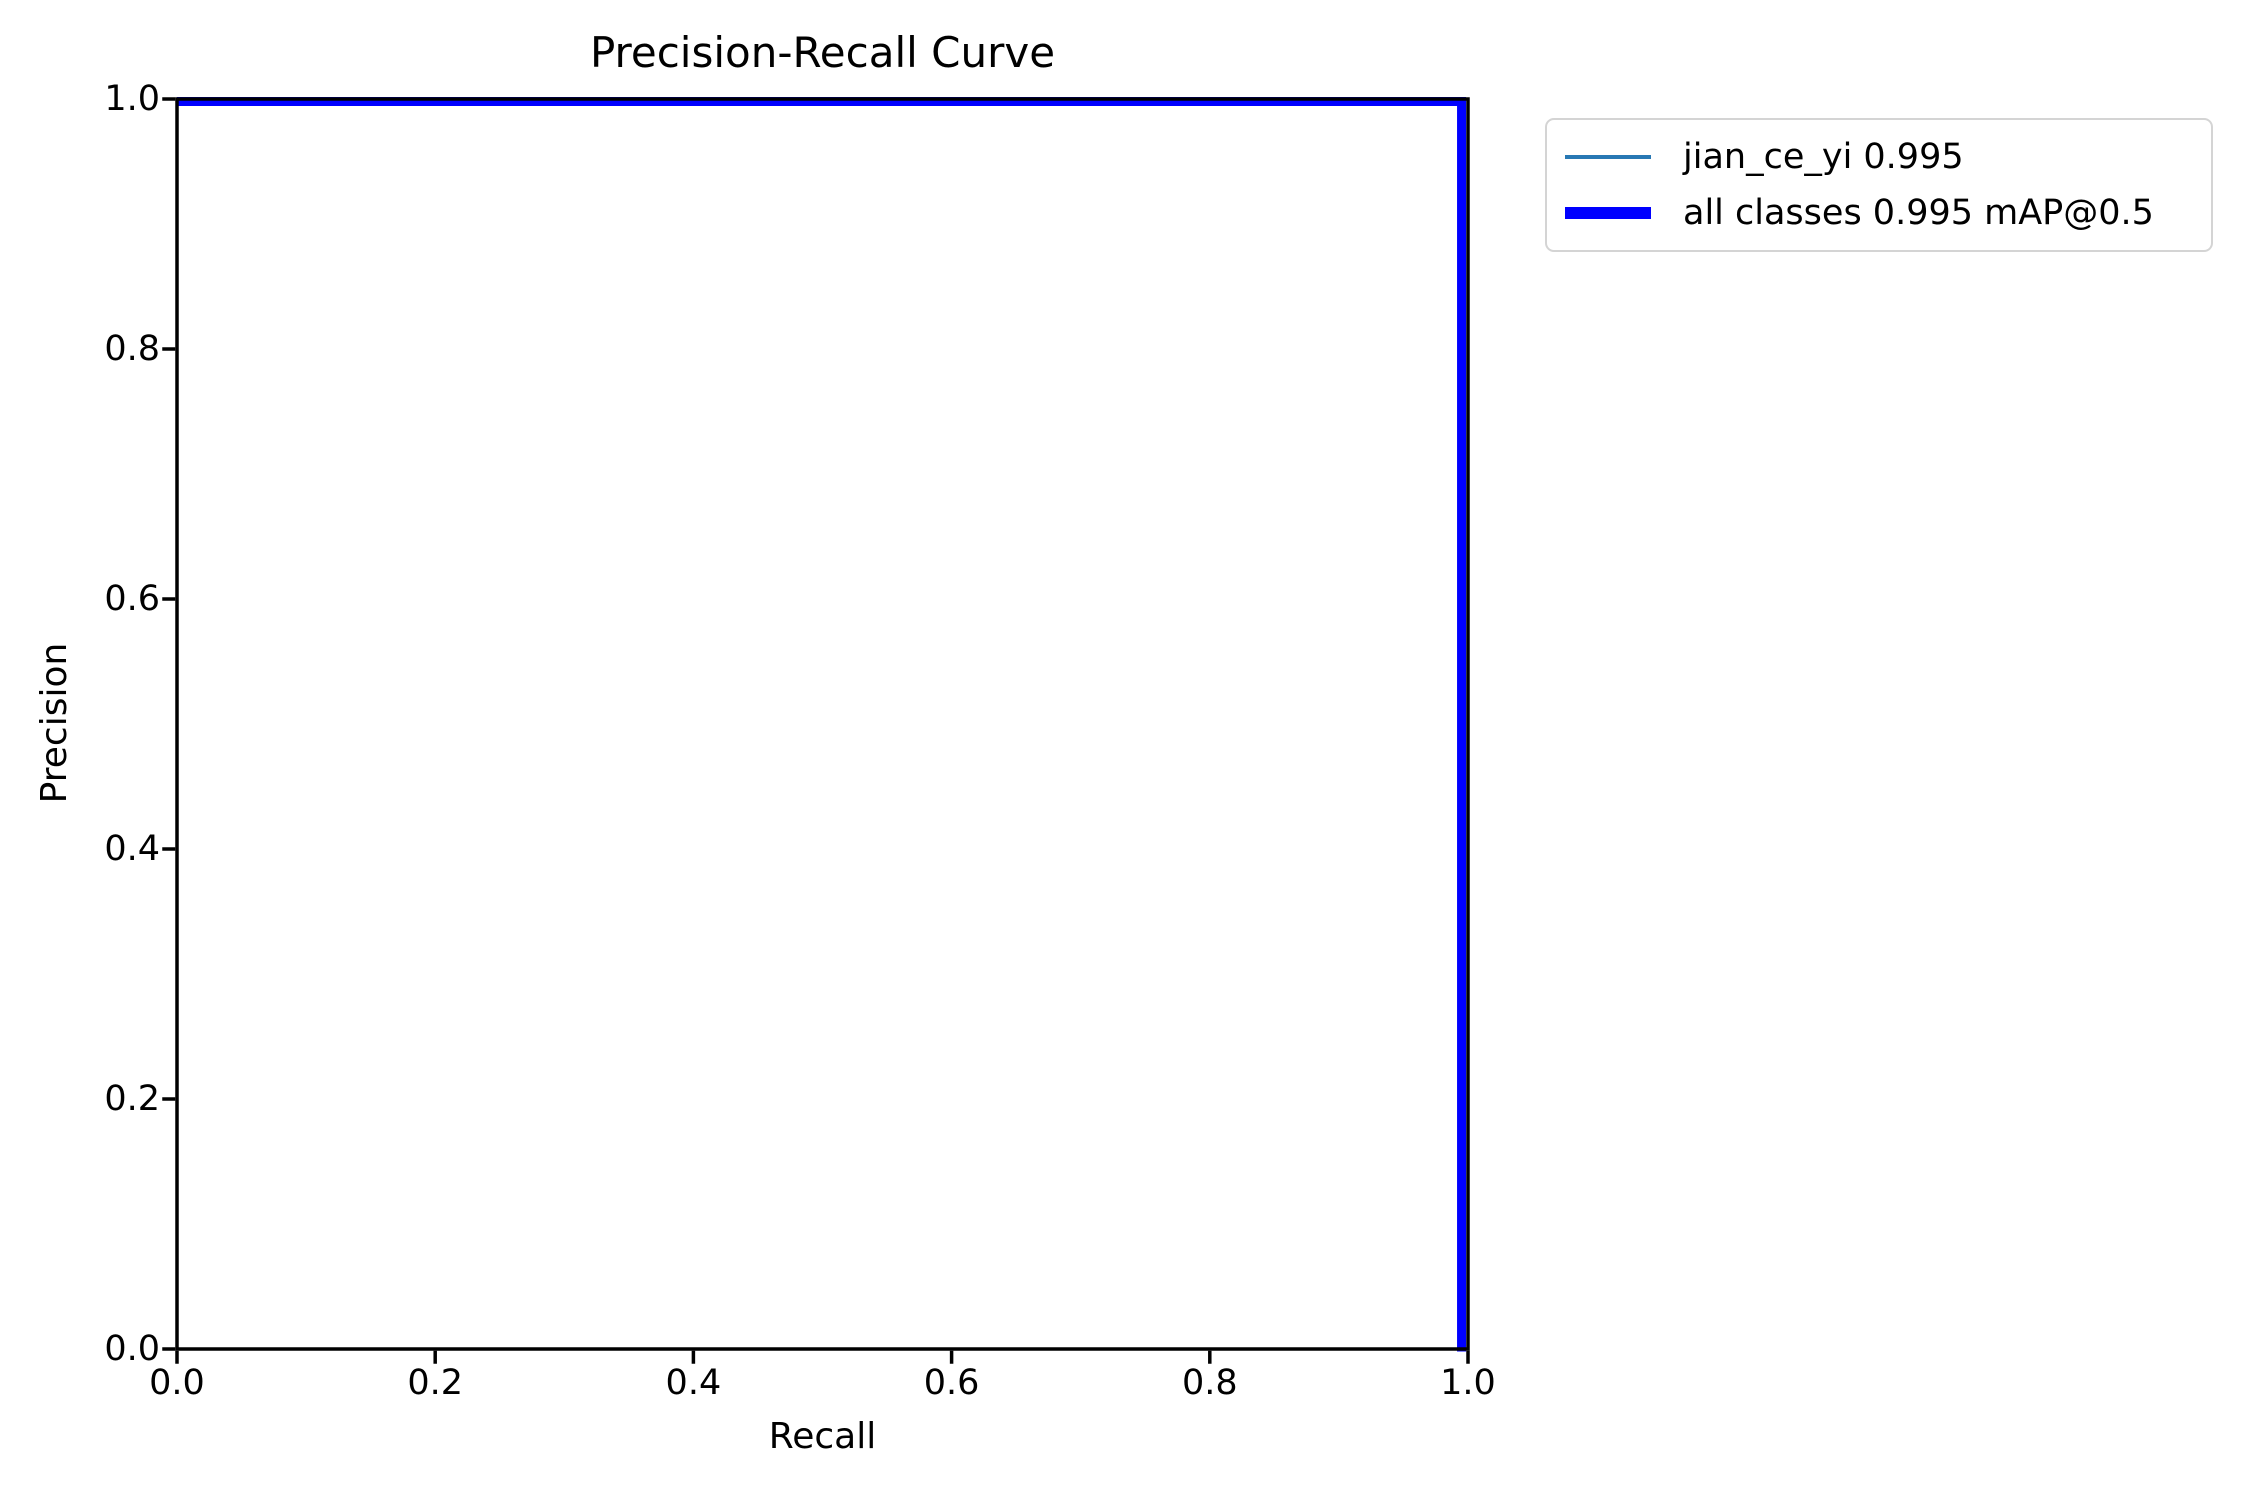 The width and height of the screenshot is (2250, 1500). I want to click on chart-title: Precision-Recall Curve, so click(822, 52).